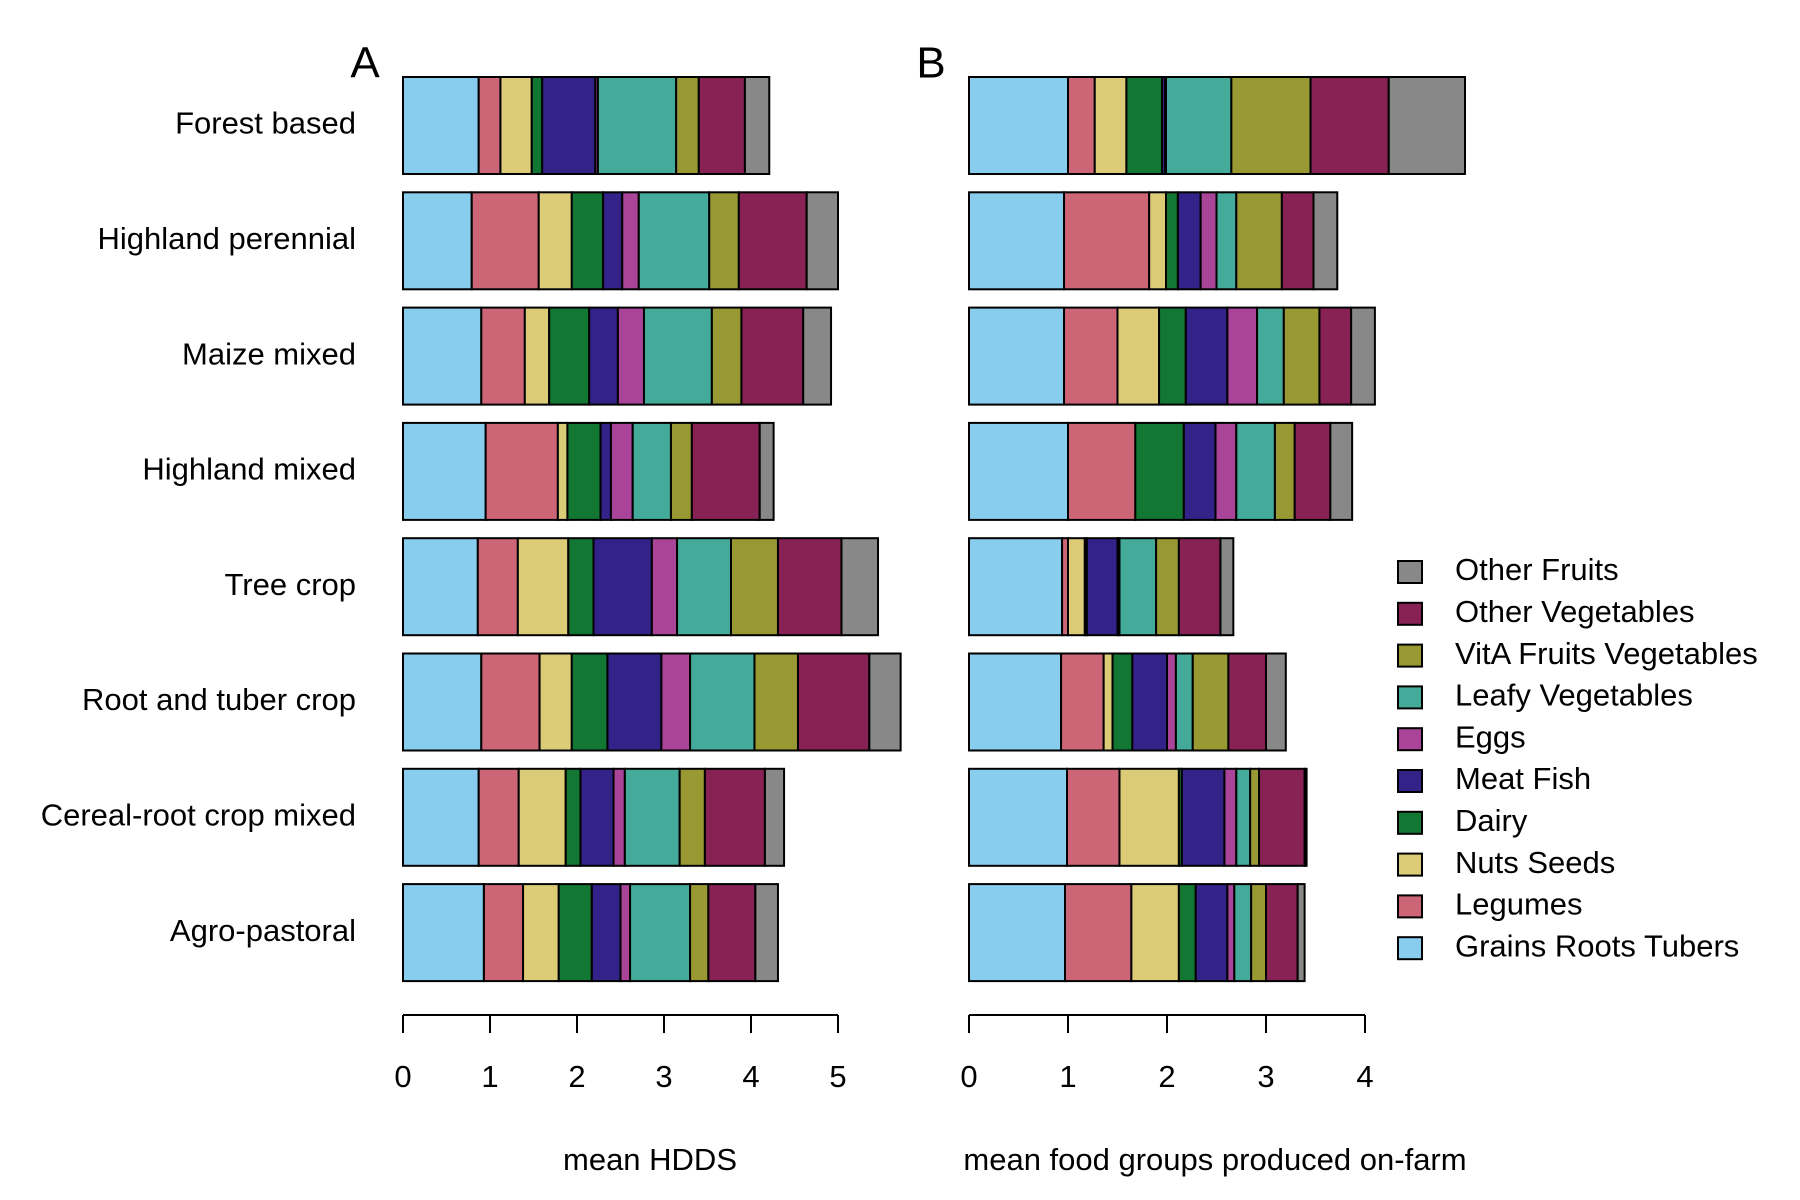 This screenshot has height=1200, width=1800. Describe the element at coordinates (1537, 569) in the screenshot. I see `legend-label: Other Fruits` at that location.